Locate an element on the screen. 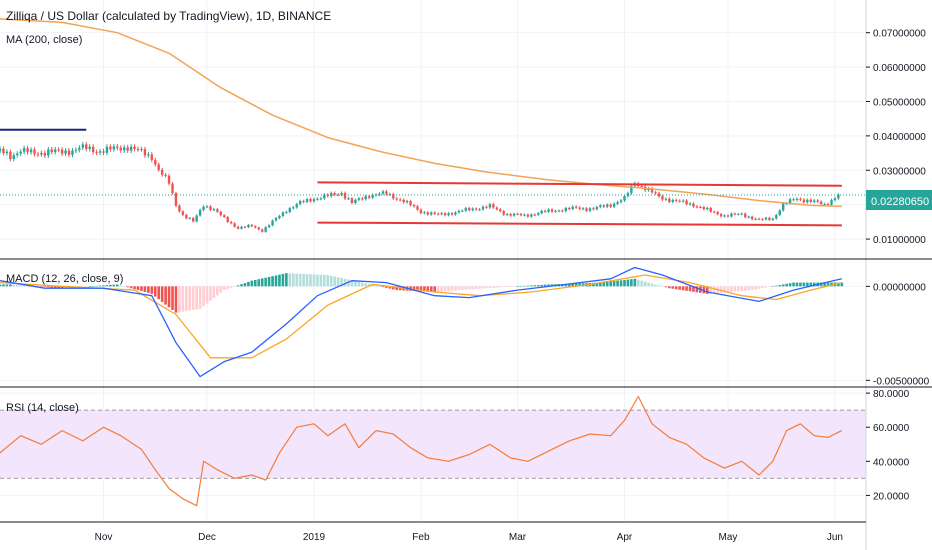 This screenshot has width=932, height=550. rsi-axis-tick-label: 80.0000 is located at coordinates (891, 394).